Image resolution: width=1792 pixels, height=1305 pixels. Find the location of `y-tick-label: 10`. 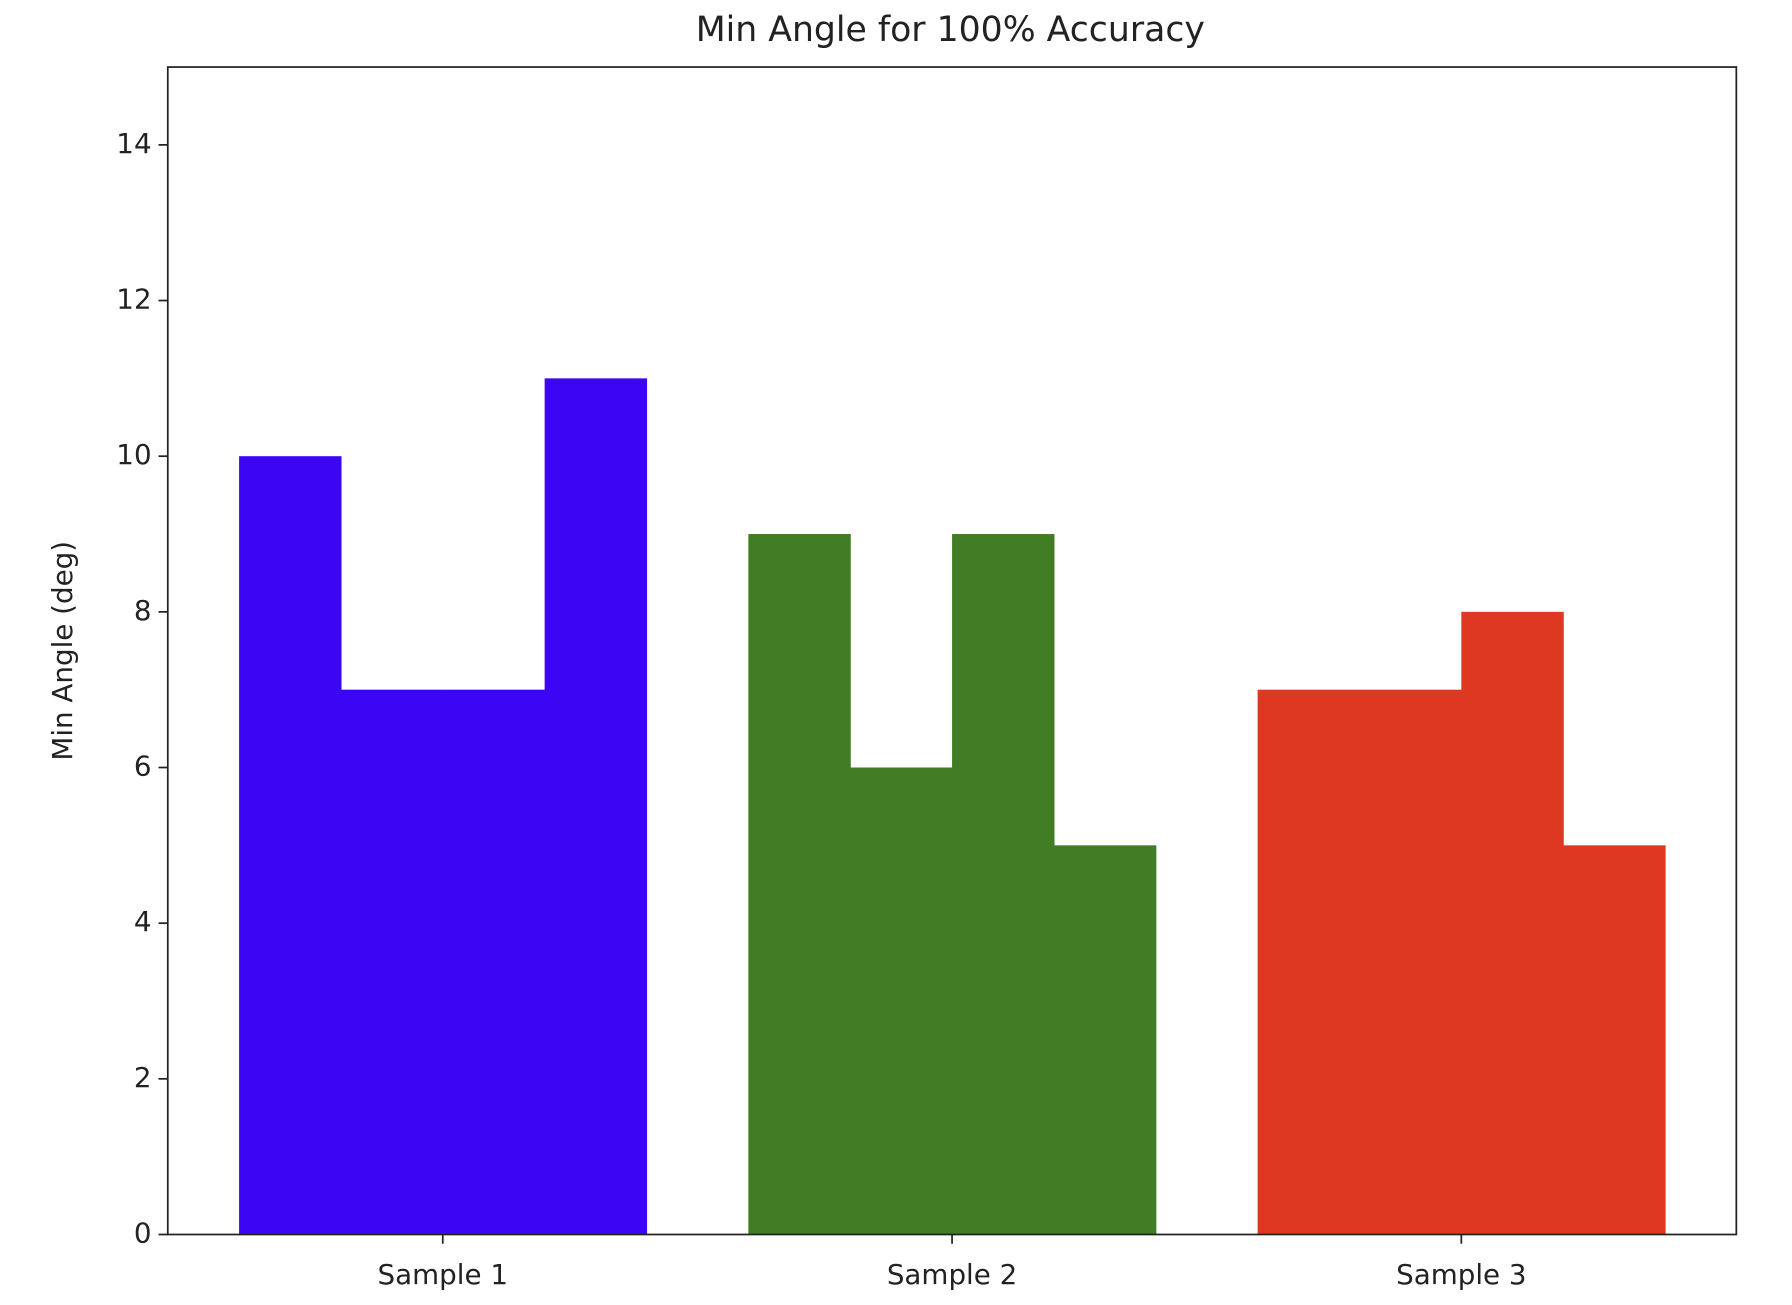

y-tick-label: 10 is located at coordinates (133, 454).